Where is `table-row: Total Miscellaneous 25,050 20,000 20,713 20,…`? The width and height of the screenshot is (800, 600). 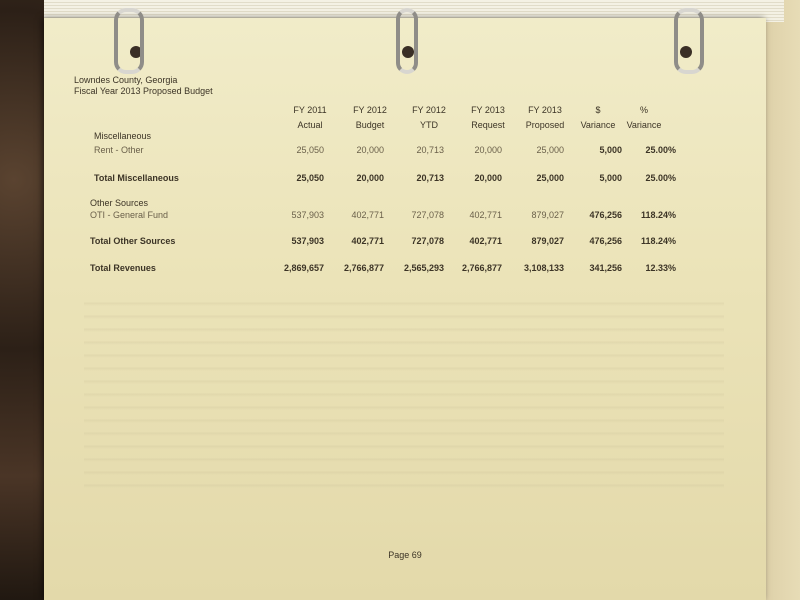 table-row: Total Miscellaneous 25,050 20,000 20,713 20,… is located at coordinates (405, 180).